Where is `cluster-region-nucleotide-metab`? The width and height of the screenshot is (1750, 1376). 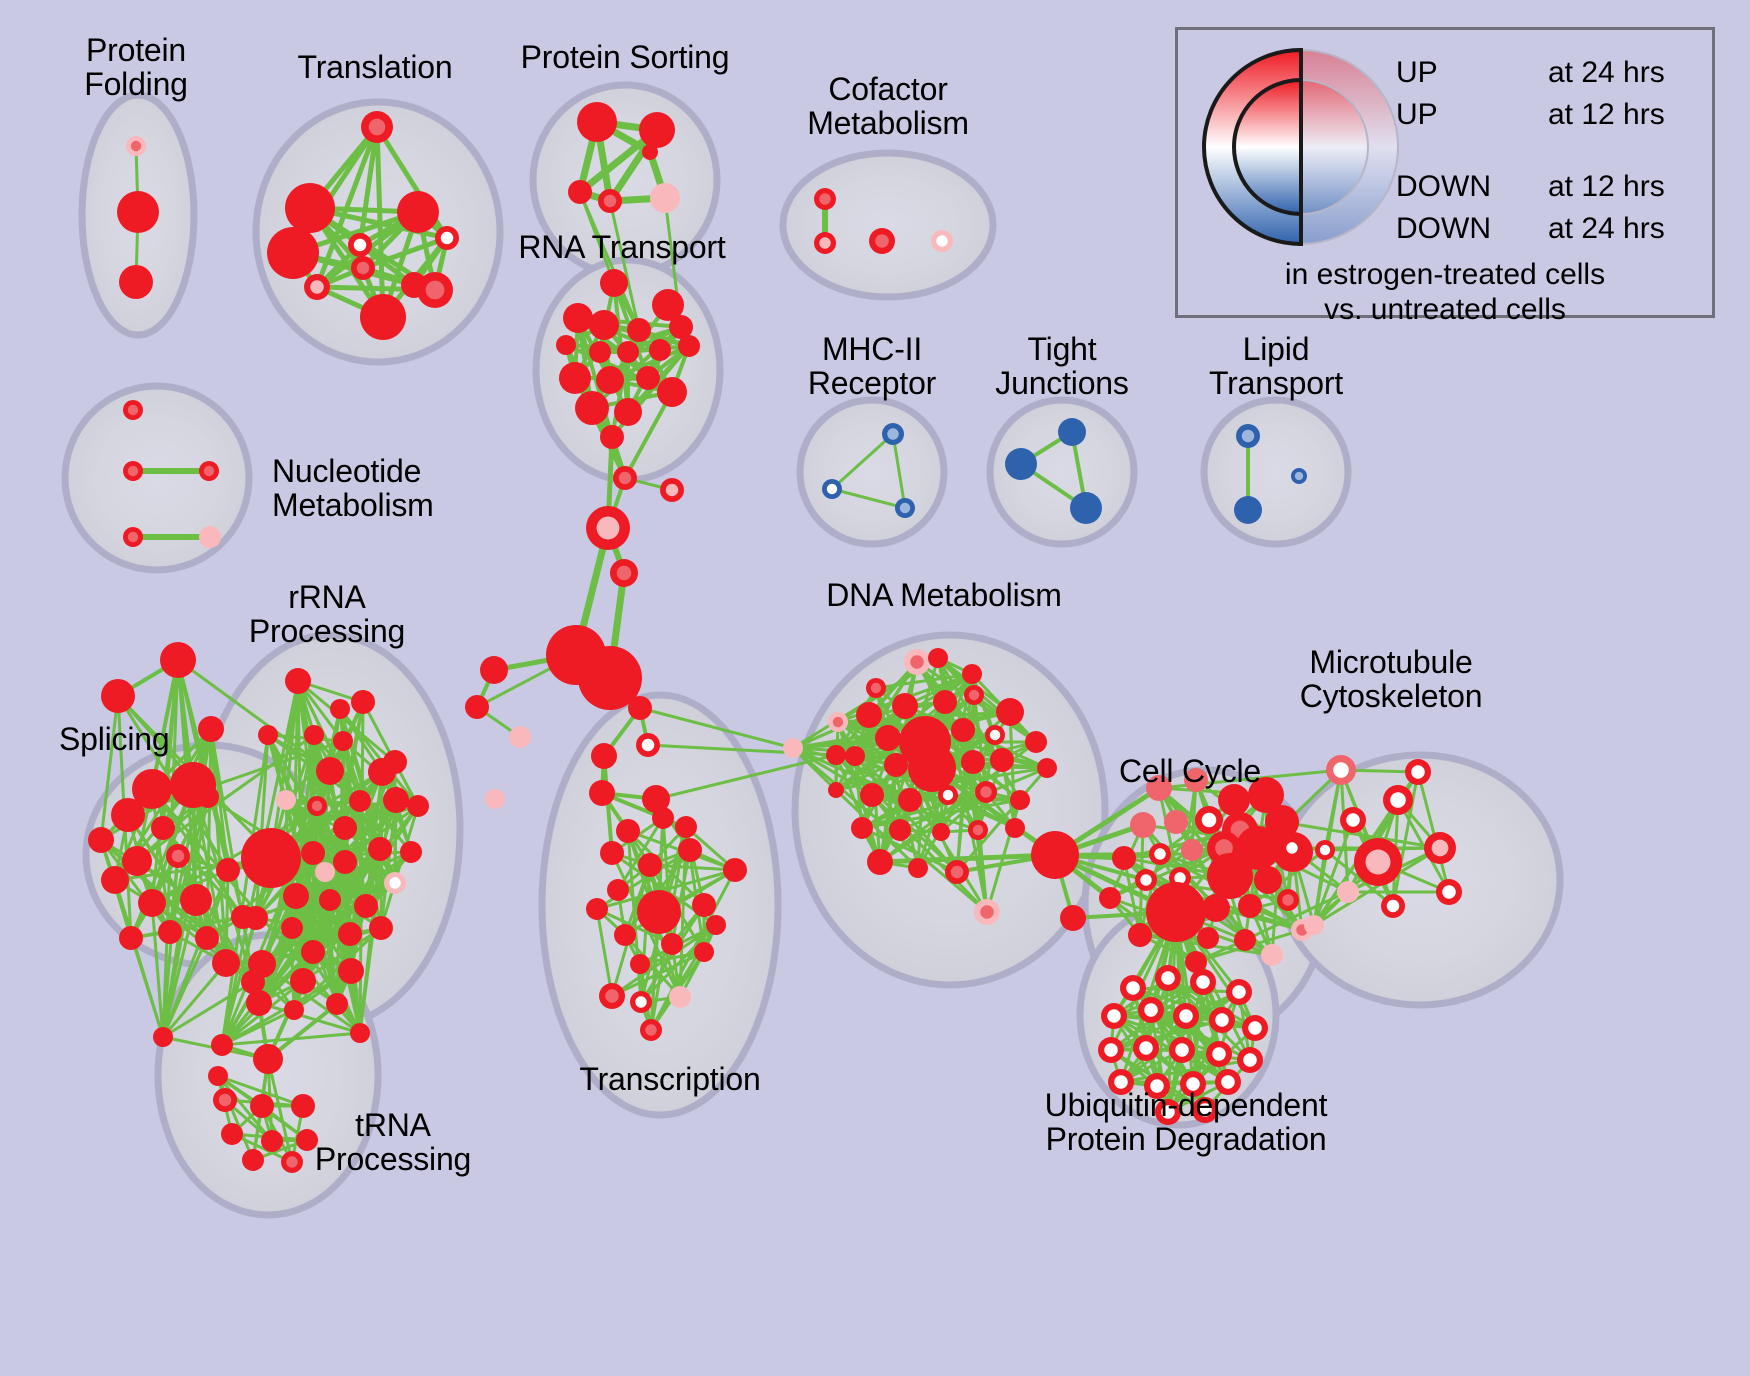
cluster-region-nucleotide-metab is located at coordinates (157, 478).